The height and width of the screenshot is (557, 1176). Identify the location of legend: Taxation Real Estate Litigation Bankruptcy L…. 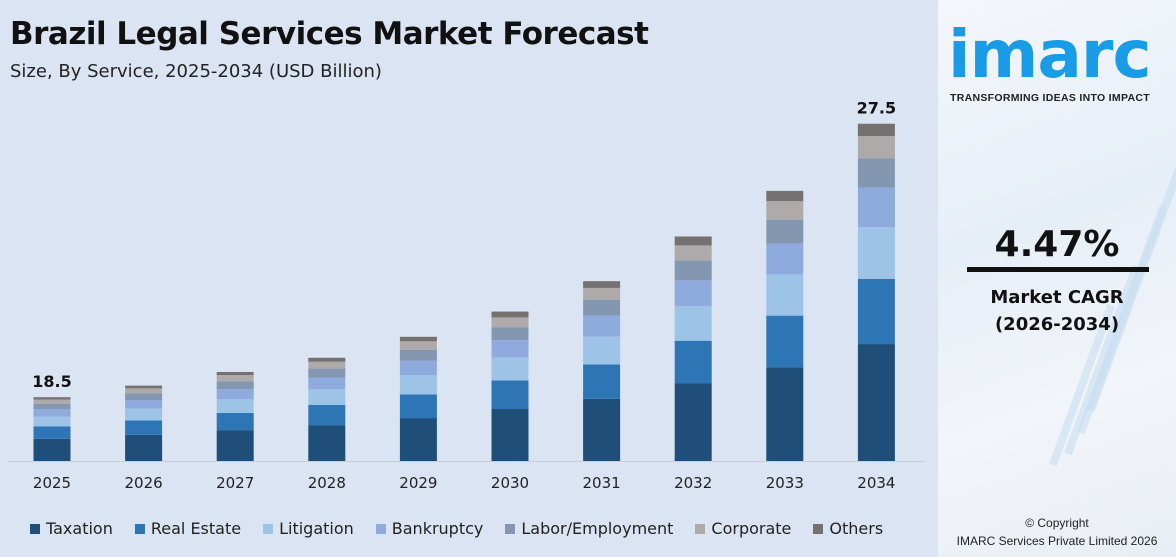
(467, 528).